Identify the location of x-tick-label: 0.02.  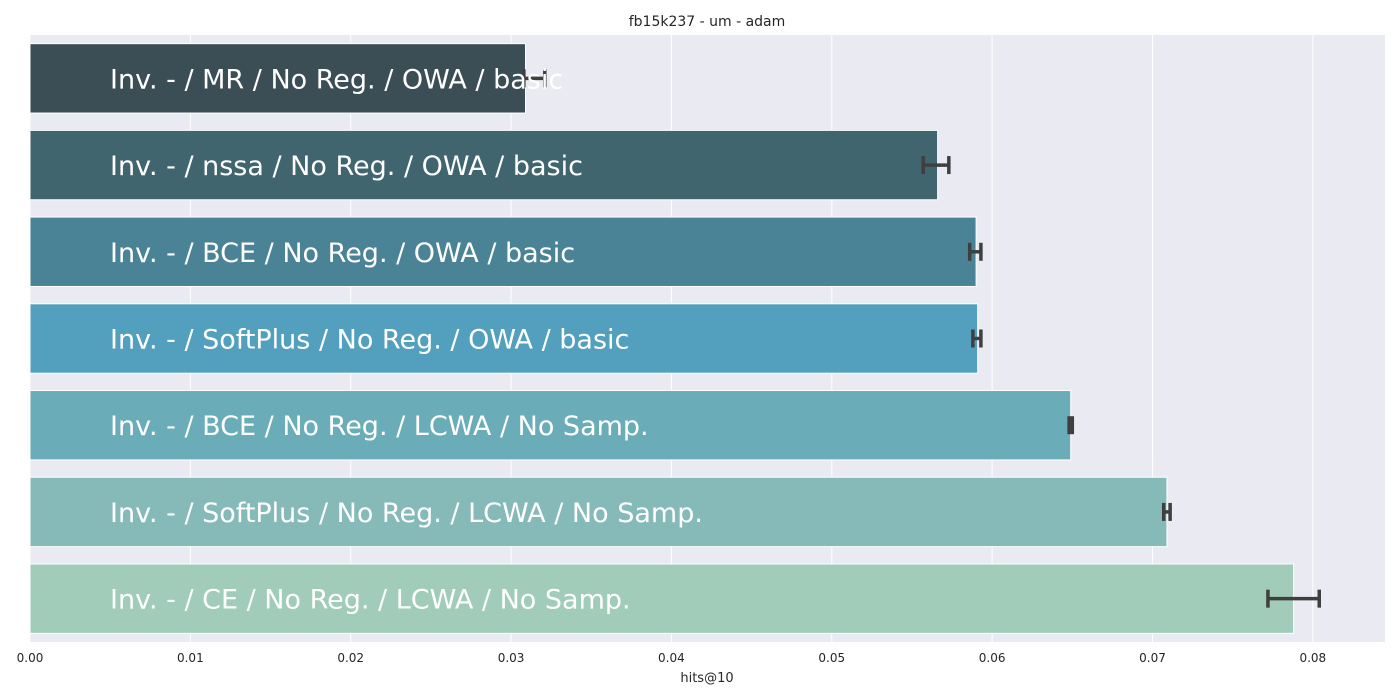
(350, 658).